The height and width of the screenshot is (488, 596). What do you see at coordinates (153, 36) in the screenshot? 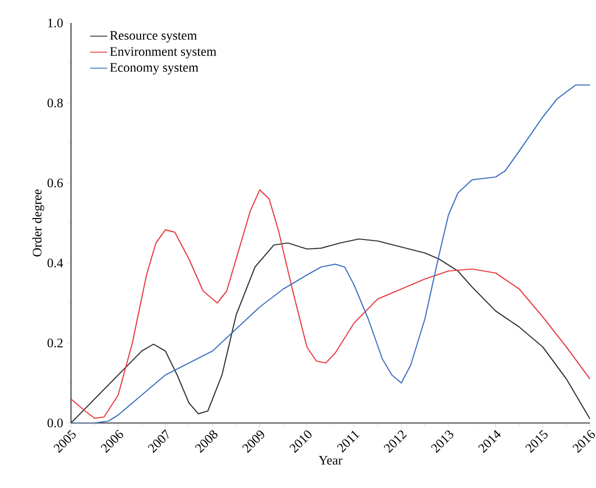
I see `legend-label: Resource system` at bounding box center [153, 36].